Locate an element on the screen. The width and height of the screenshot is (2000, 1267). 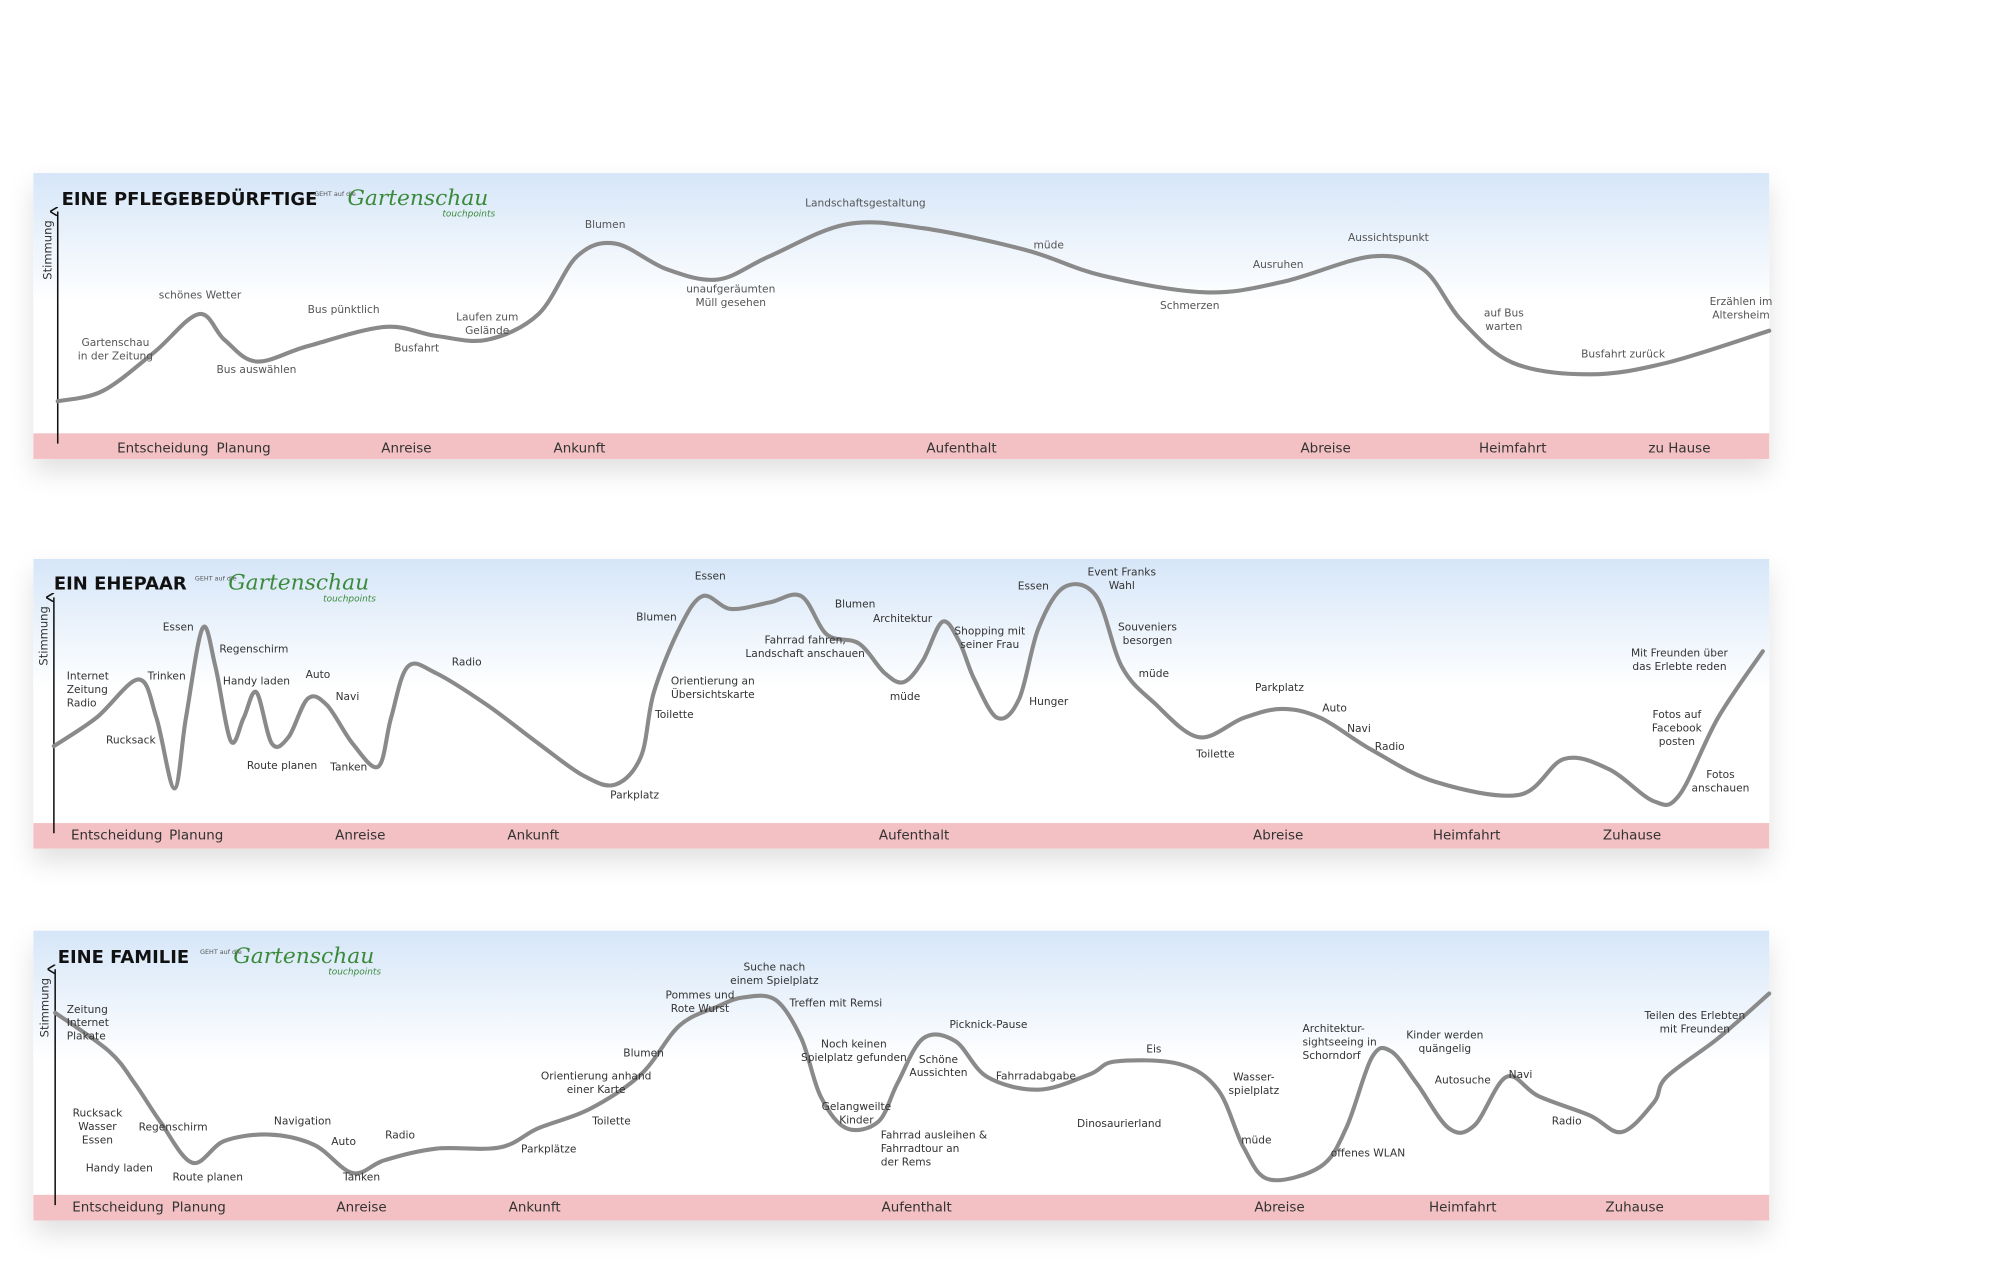
touchpoint-label: Tanken is located at coordinates (361, 1177).